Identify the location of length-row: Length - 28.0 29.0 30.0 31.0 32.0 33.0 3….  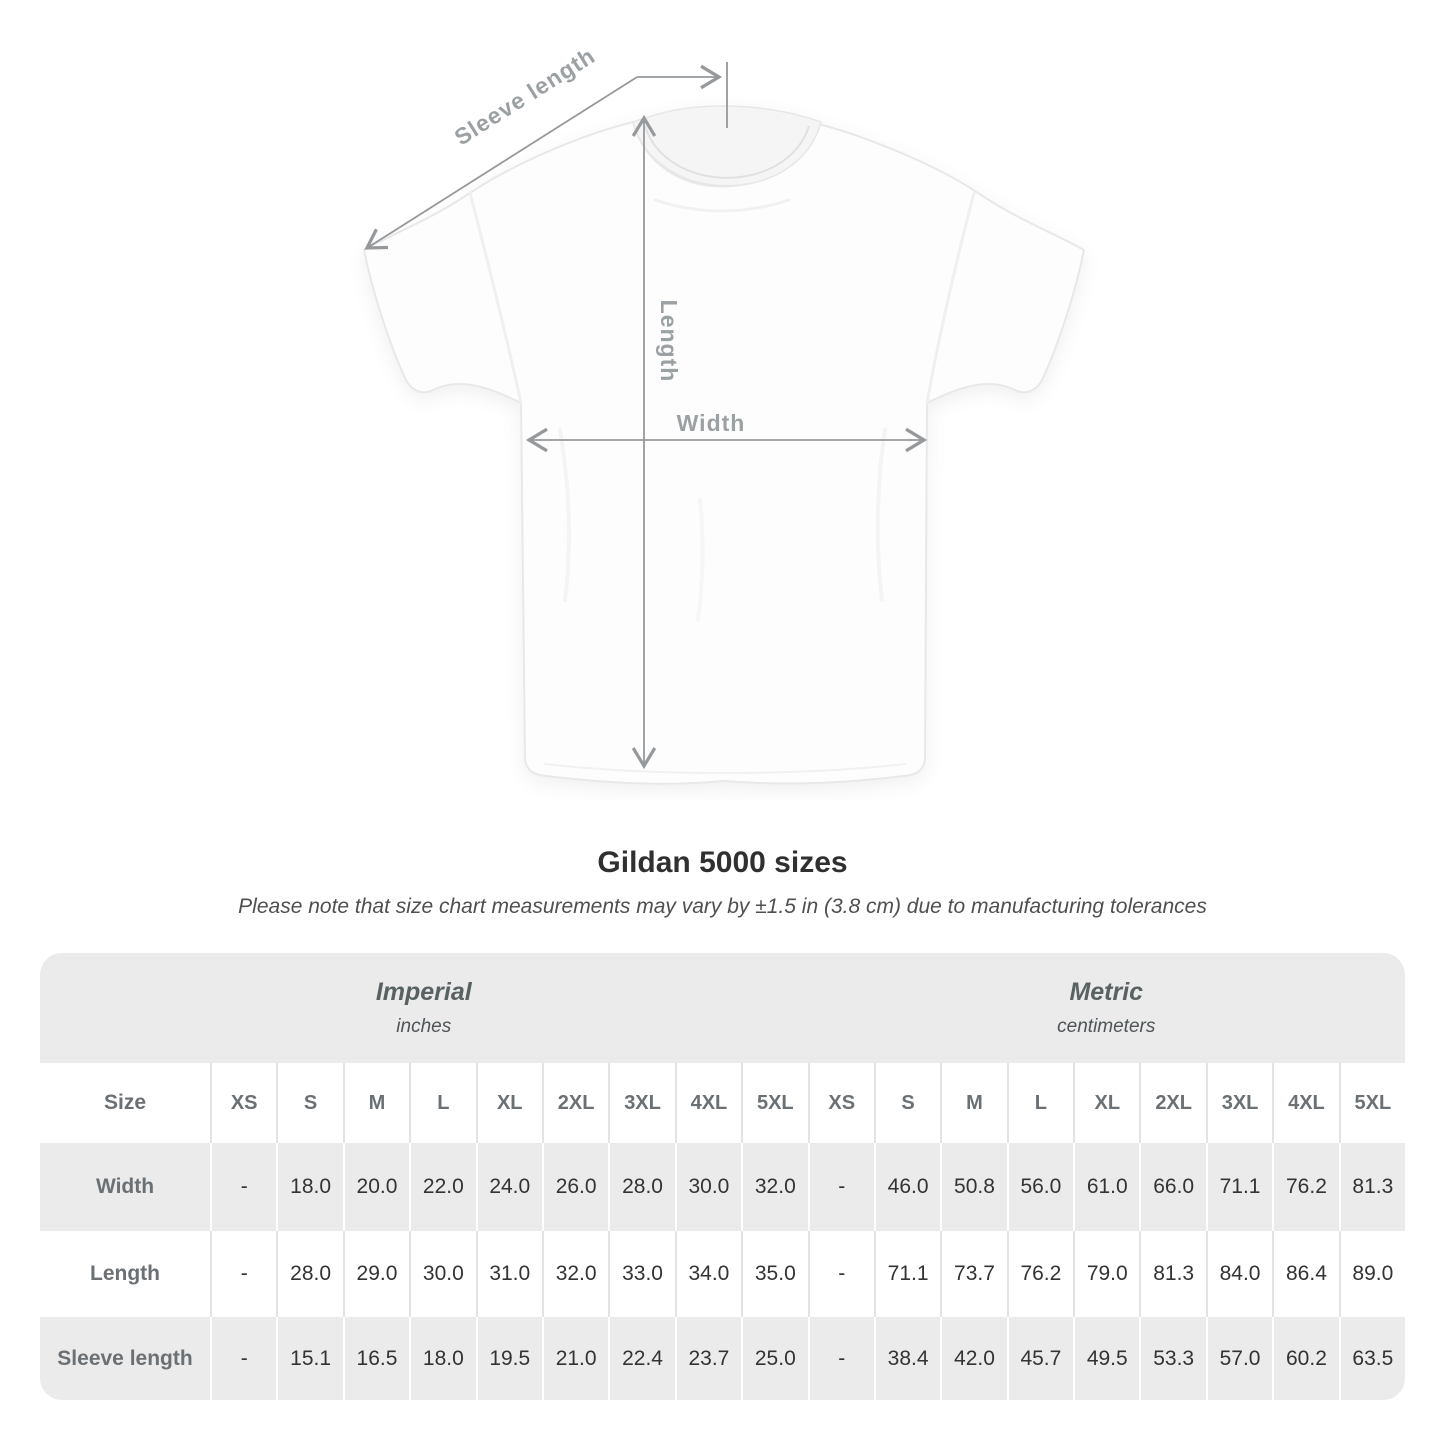
(722, 1274).